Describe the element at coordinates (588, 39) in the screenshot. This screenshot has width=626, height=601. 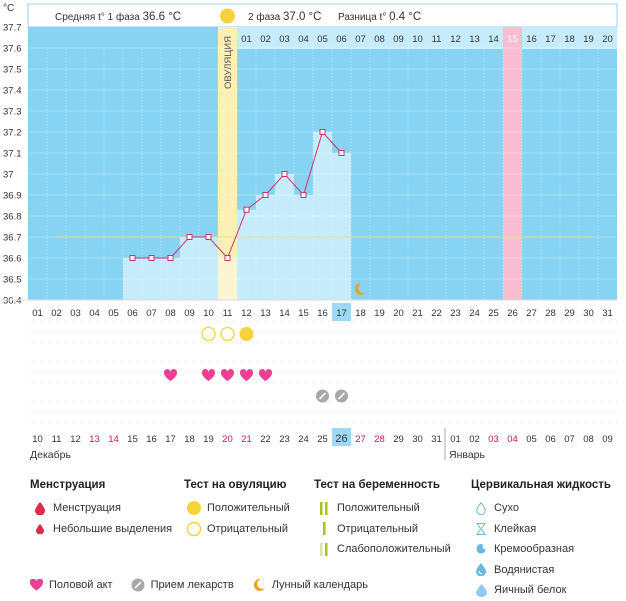
I see `phase2-day-label: 19` at that location.